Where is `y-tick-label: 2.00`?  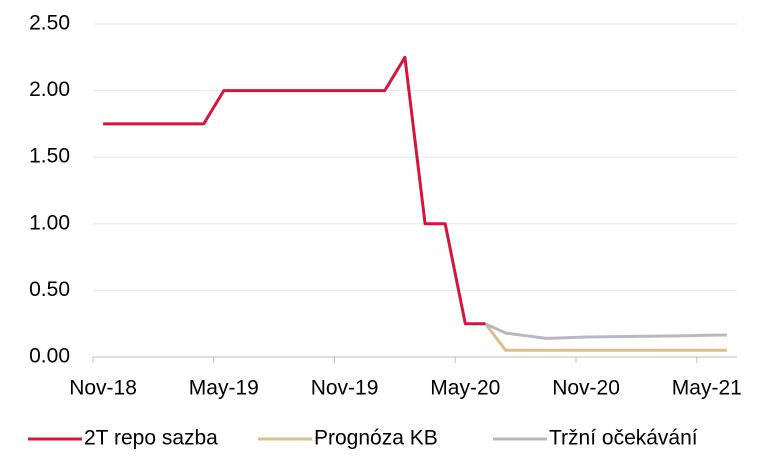
y-tick-label: 2.00 is located at coordinates (49, 89).